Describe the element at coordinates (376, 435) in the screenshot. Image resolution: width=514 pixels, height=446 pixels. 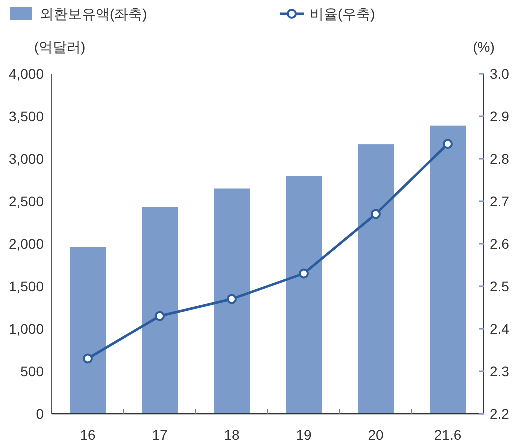
I see `x-tick-label: 20` at that location.